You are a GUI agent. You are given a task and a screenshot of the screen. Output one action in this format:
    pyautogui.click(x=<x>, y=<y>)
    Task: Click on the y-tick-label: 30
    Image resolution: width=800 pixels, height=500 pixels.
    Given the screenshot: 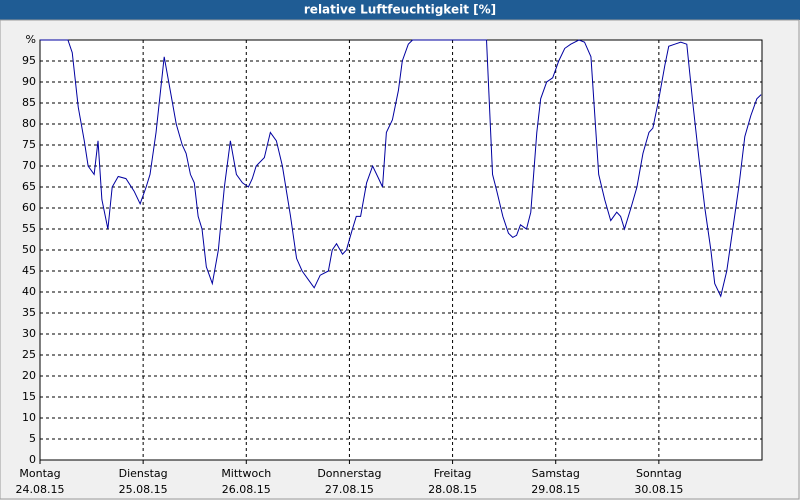 What is the action you would take?
    pyautogui.click(x=29, y=333)
    